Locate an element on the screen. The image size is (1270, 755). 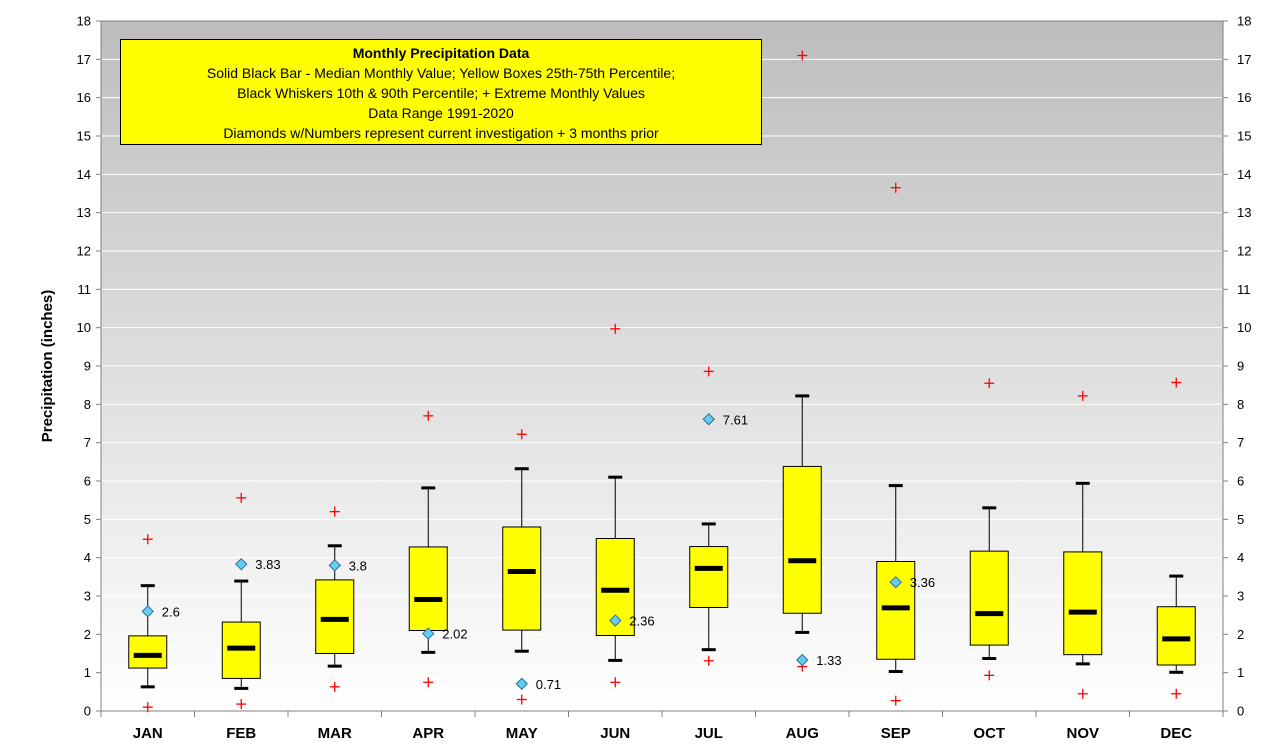
box-sep is located at coordinates (896, 579).